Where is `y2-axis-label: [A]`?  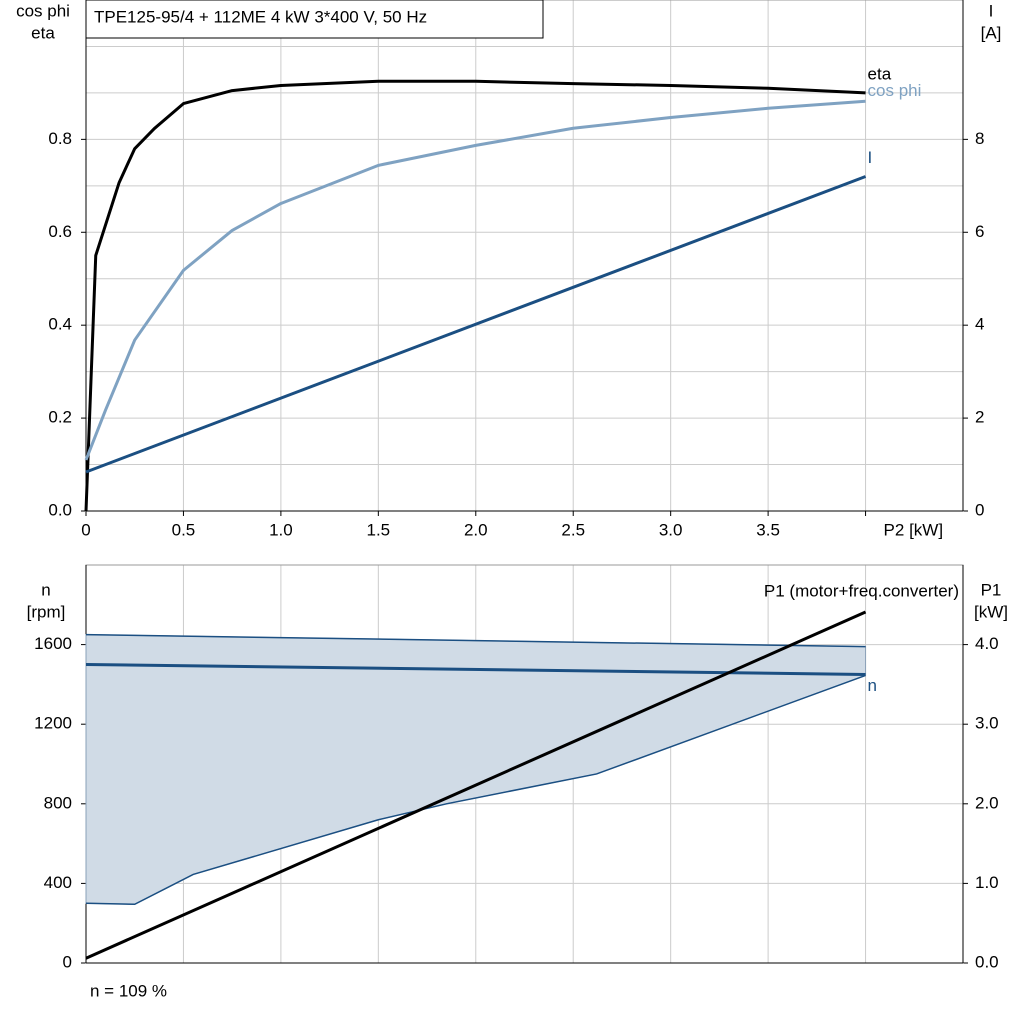
y2-axis-label: [A] is located at coordinates (991, 32).